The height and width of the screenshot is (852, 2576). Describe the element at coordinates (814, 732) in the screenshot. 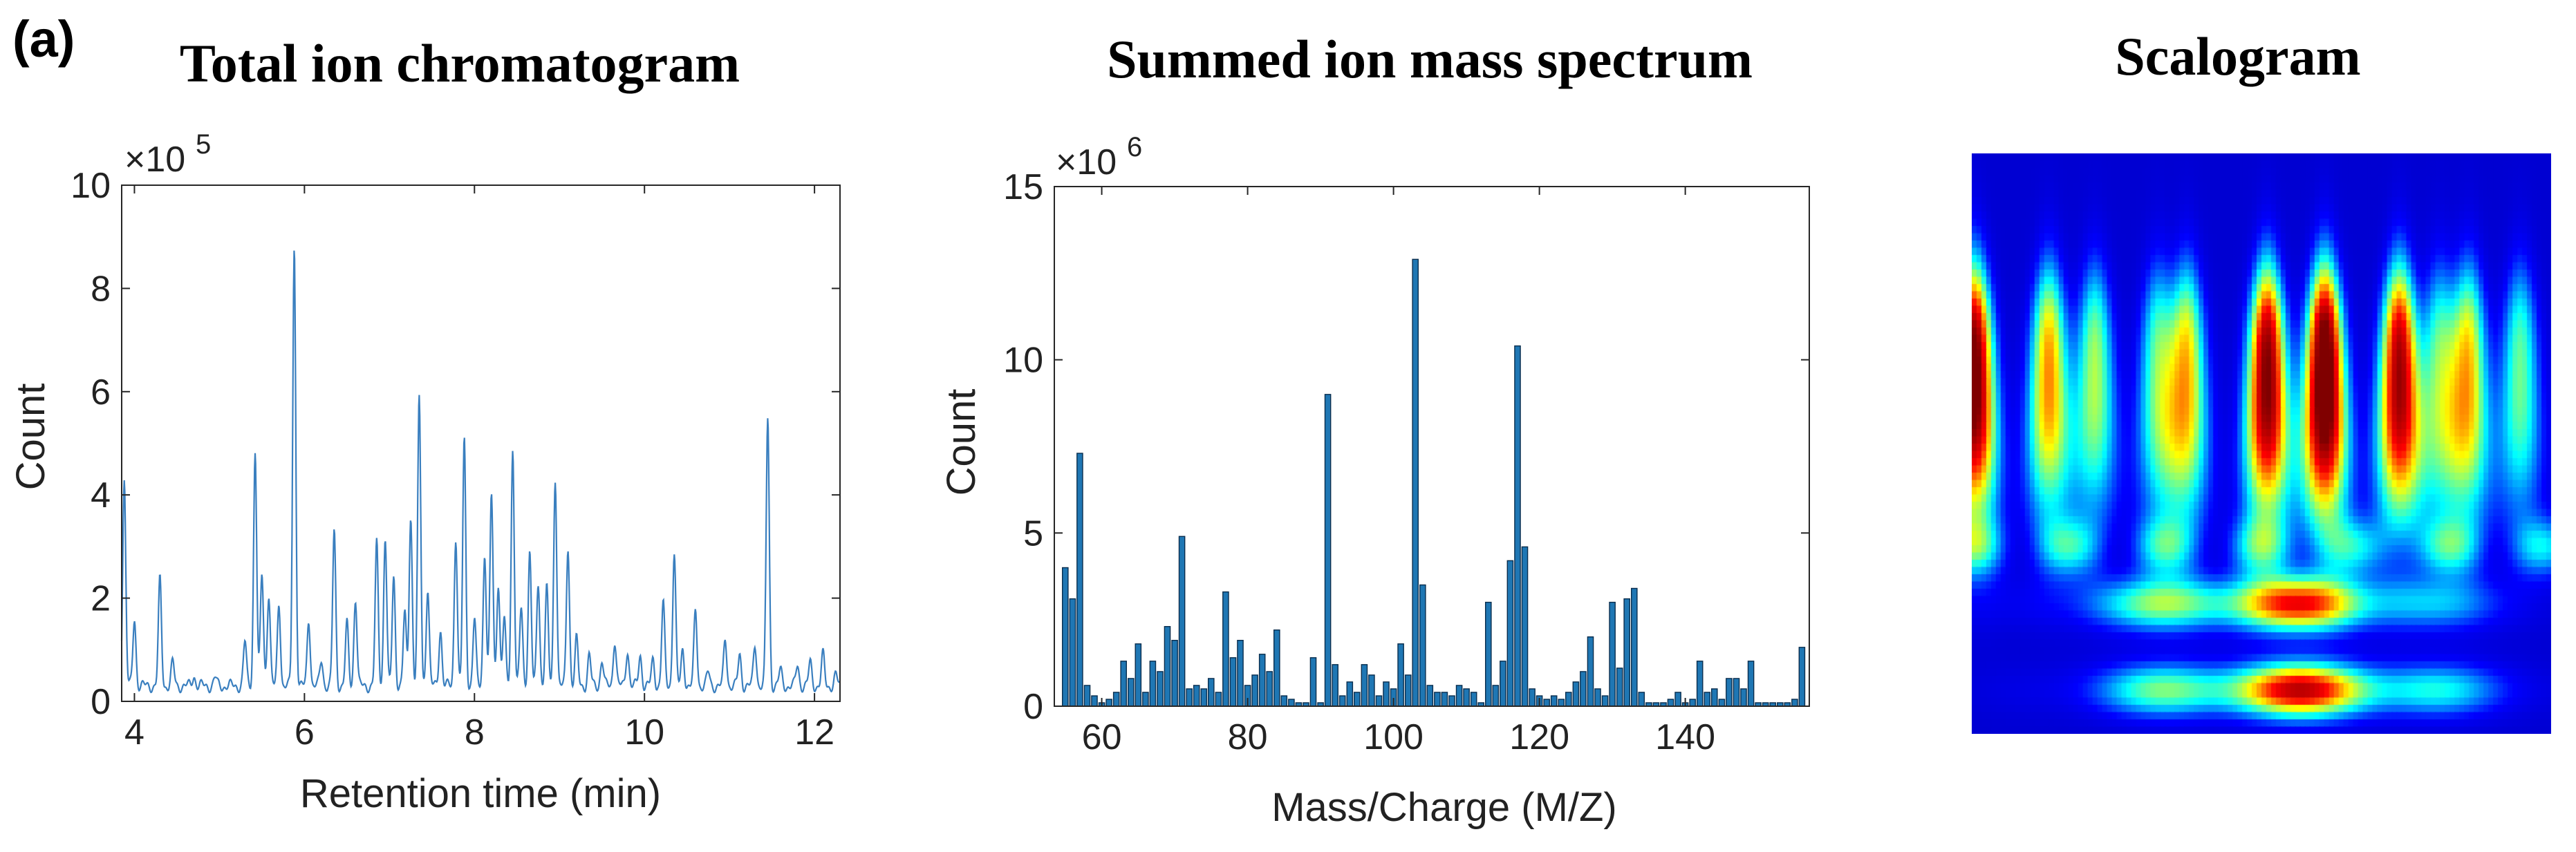

I see `chromatogram-xtick-label: 12` at that location.